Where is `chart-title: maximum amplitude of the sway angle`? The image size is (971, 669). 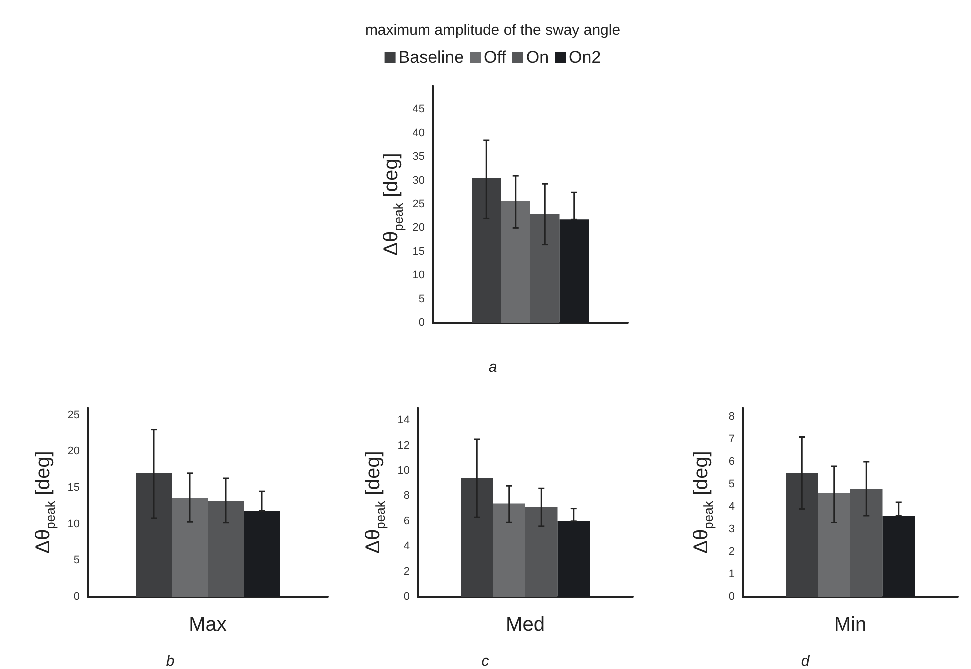 chart-title: maximum amplitude of the sway angle is located at coordinates (493, 30).